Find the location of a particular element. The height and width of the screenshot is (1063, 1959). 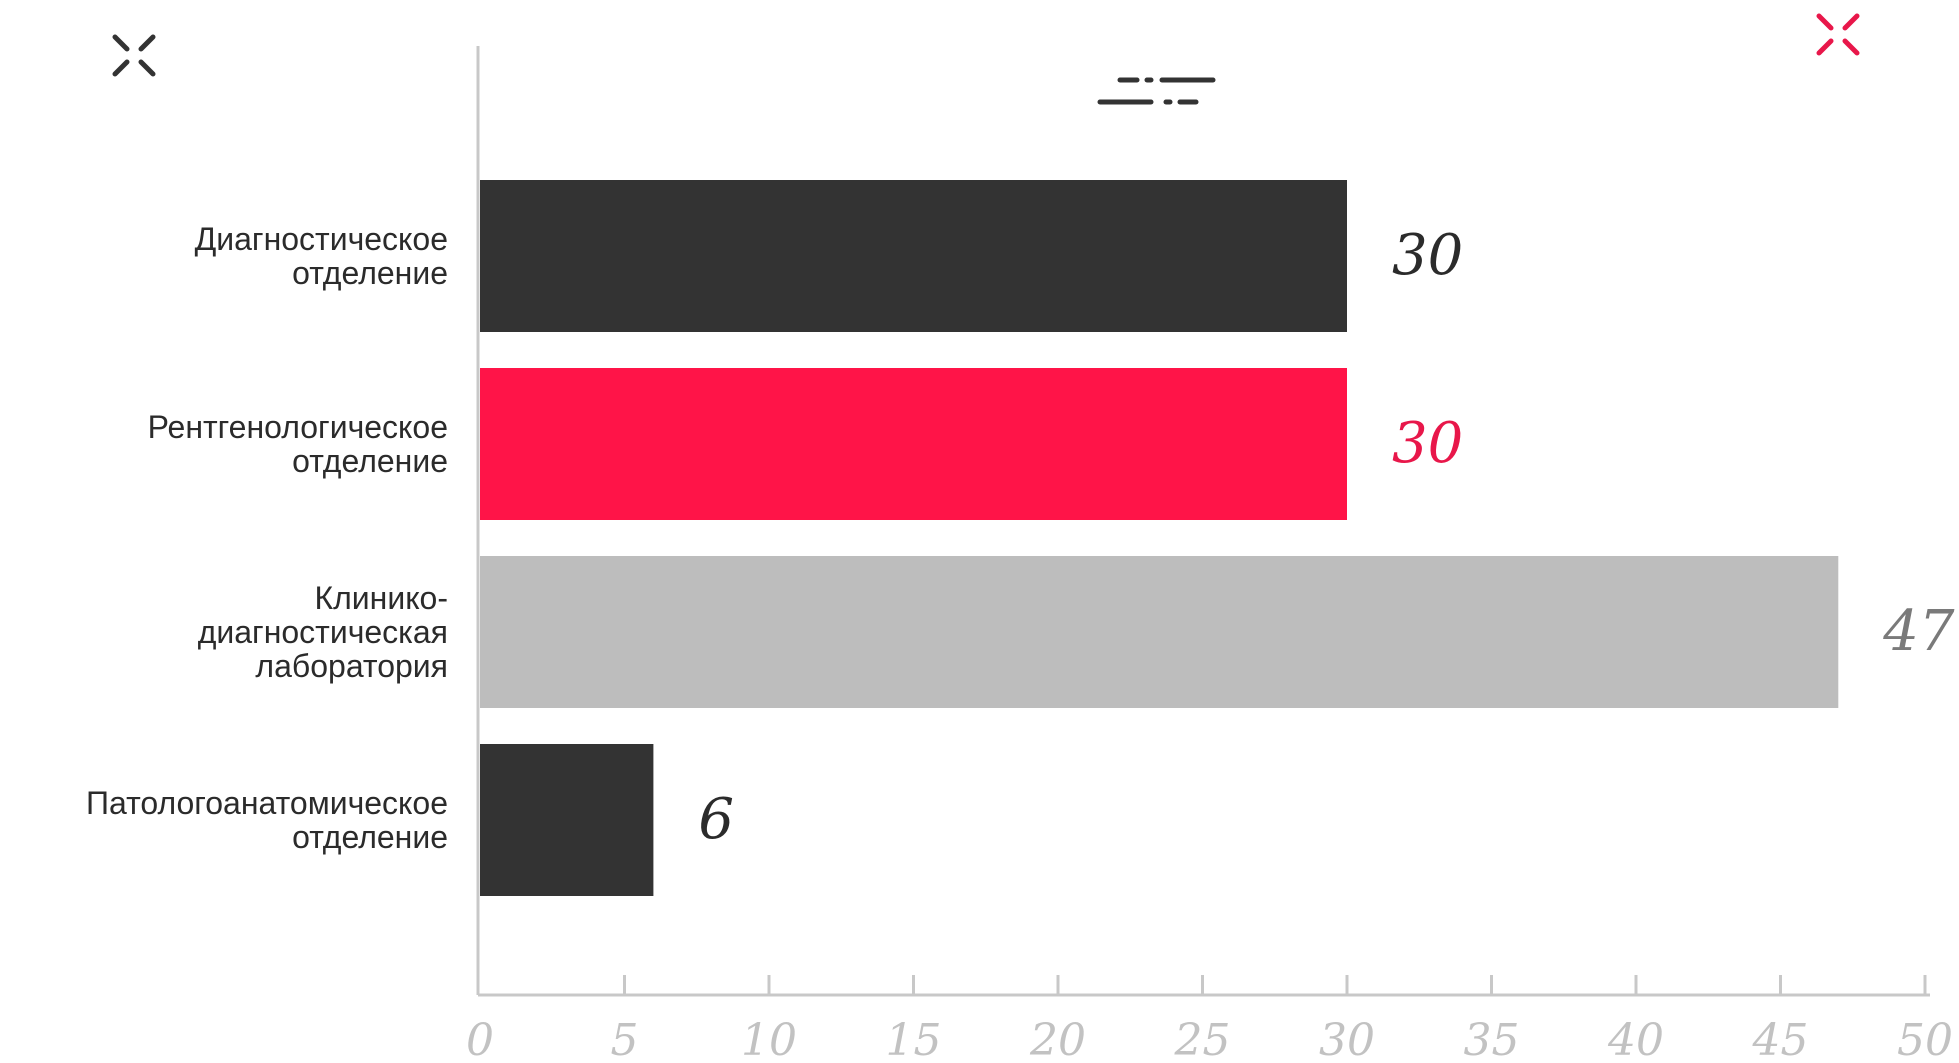

x-tick-label: 50 is located at coordinates (1925, 1039).